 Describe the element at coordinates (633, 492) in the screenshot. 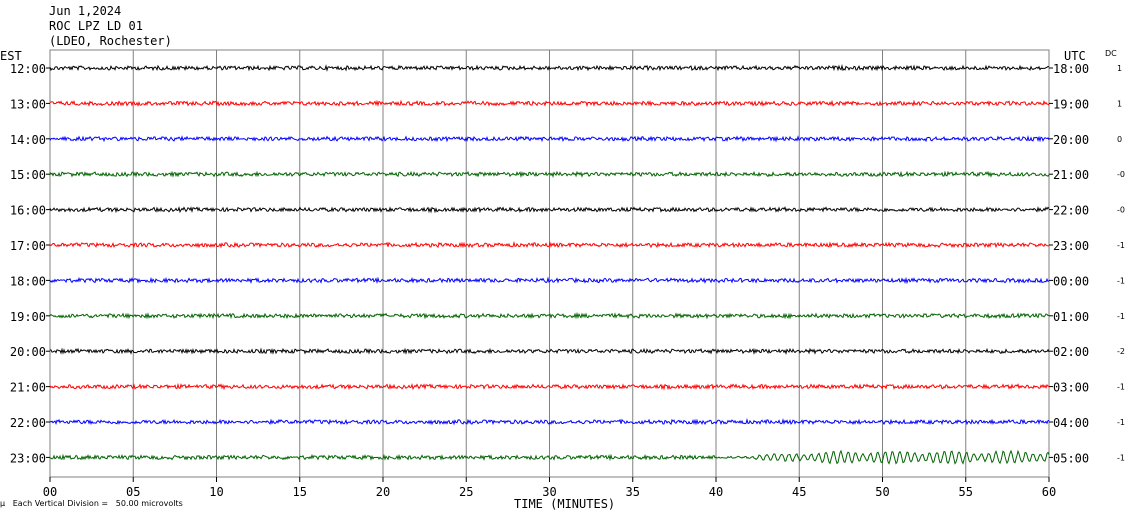

I see `x-tick-label-35: 35` at that location.